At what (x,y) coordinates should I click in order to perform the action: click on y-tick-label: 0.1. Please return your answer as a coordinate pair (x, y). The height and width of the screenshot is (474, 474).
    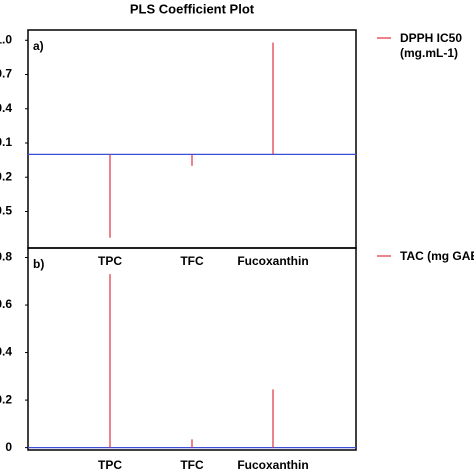
    Looking at the image, I should click on (6, 142).